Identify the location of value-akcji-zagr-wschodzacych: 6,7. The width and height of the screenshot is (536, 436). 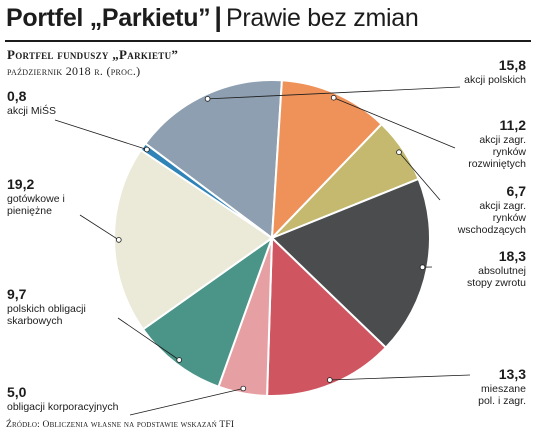
(516, 191).